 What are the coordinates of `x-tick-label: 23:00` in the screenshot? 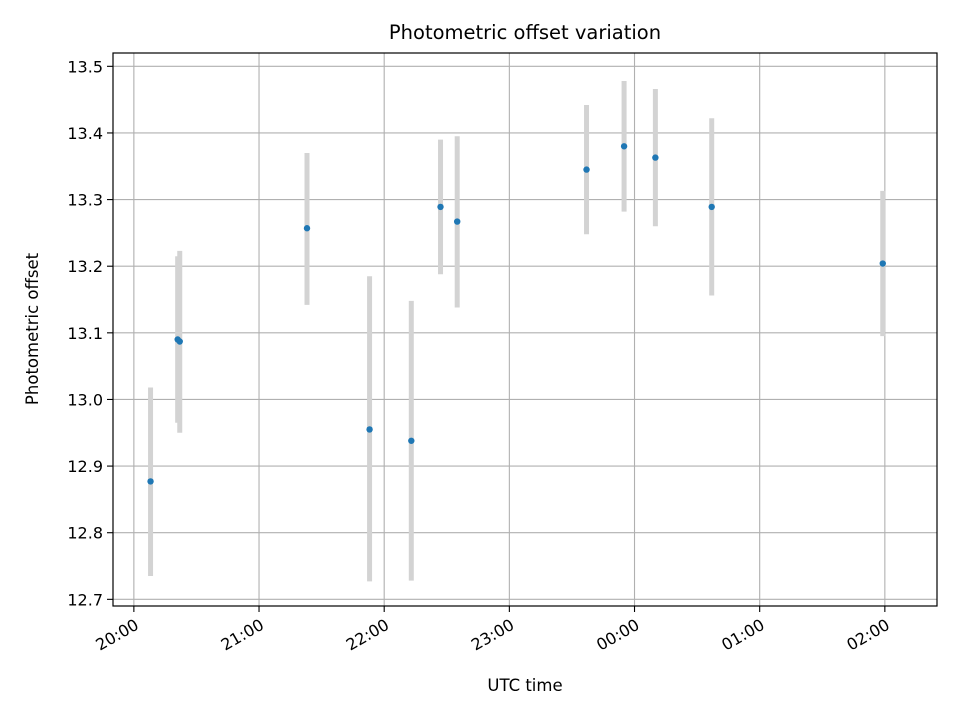 It's located at (492, 635).